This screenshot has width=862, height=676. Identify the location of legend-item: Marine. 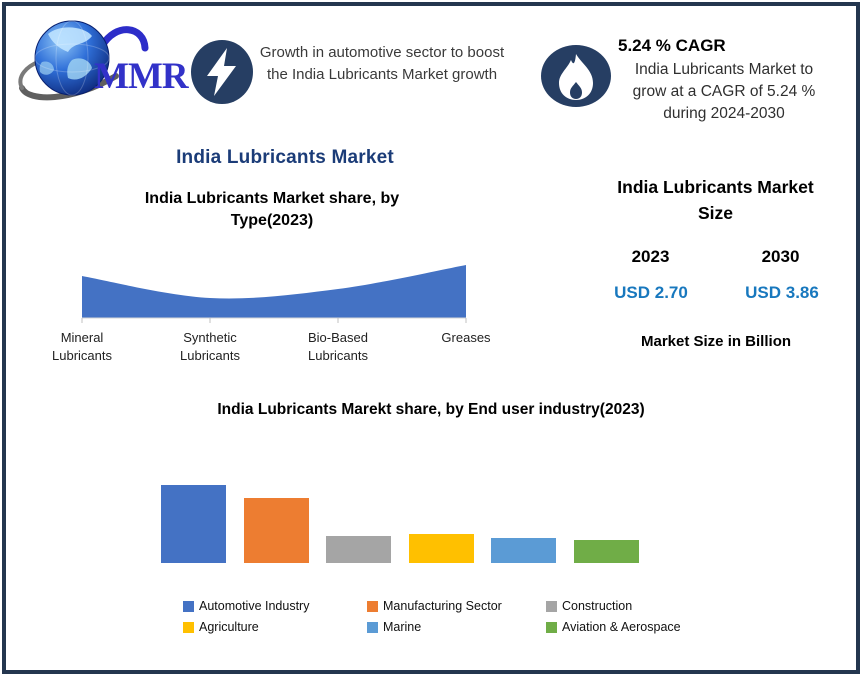
(456, 627).